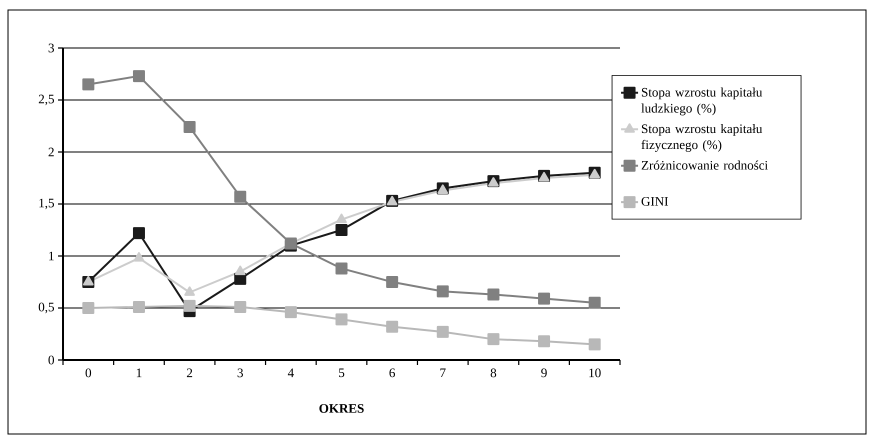 This screenshot has width=874, height=442. What do you see at coordinates (595, 373) in the screenshot?
I see `x-tick-label: 10` at bounding box center [595, 373].